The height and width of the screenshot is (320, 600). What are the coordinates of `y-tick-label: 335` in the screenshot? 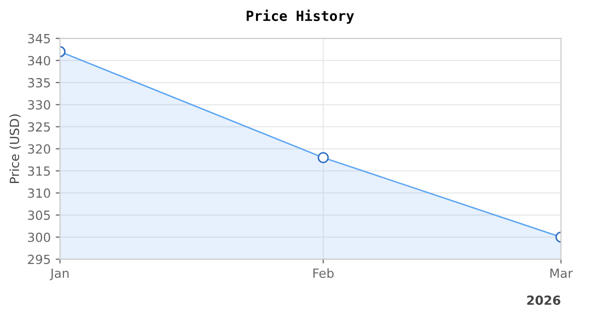 It's located at (39, 83).